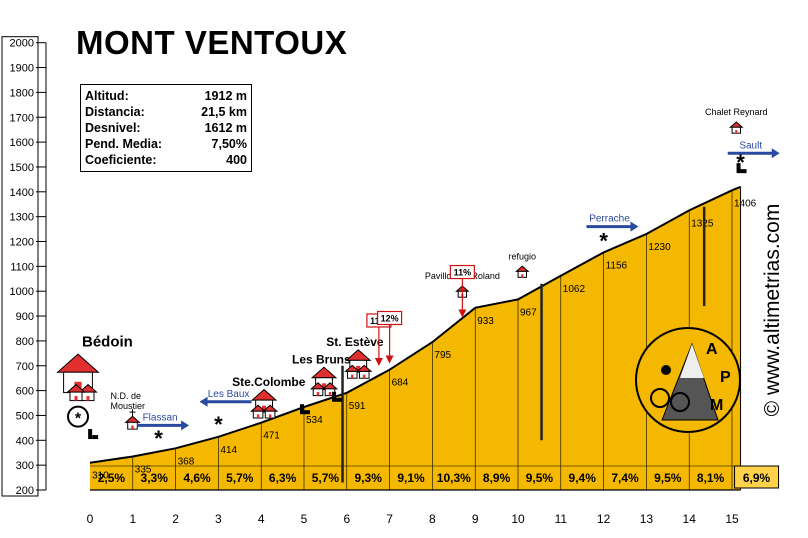  Describe the element at coordinates (711, 478) in the screenshot. I see `gradient-label: 8,1%` at that location.